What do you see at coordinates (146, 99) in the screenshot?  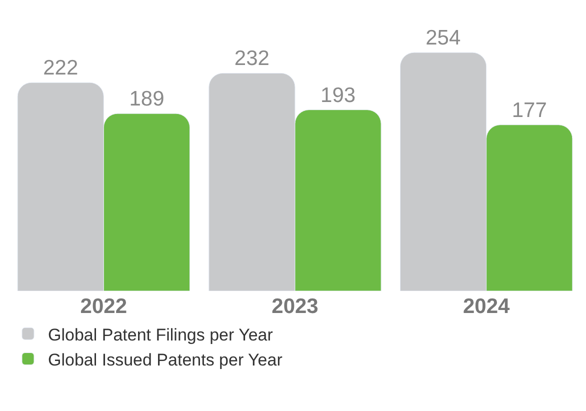 I see `data-label: 189` at bounding box center [146, 99].